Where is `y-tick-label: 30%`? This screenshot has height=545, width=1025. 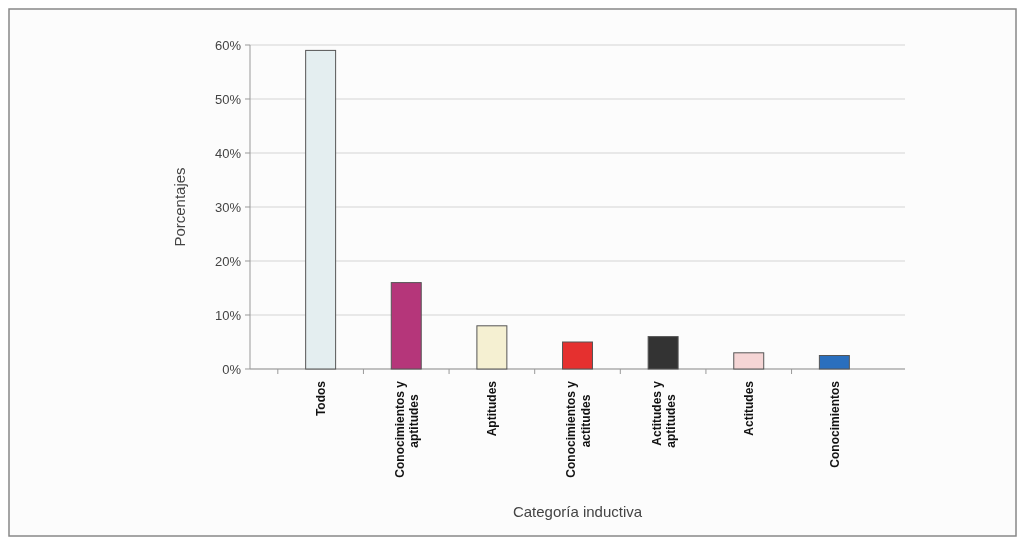
y-tick-label: 30% is located at coordinates (228, 207).